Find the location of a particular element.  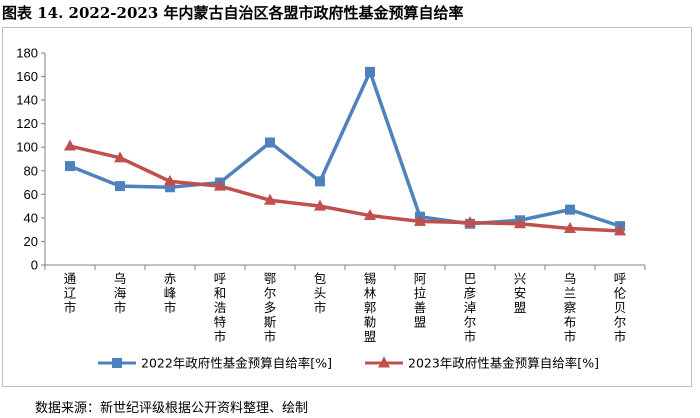

x-category-label: 锡林郭勒盟 is located at coordinates (370, 307).